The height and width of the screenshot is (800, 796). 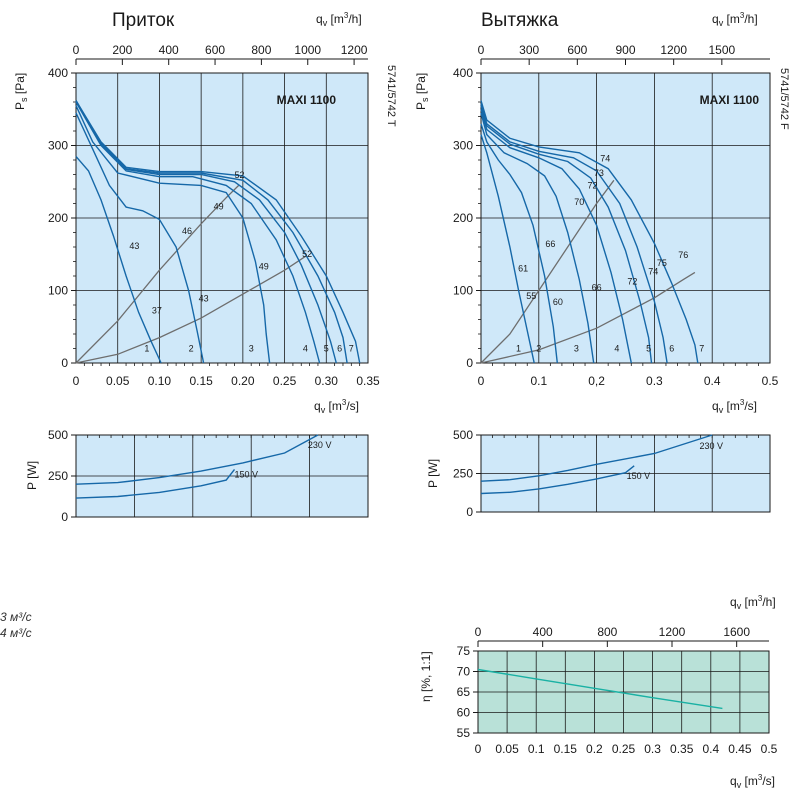 I want to click on eff-x-tick-label: 0.05, so click(x=507, y=749).